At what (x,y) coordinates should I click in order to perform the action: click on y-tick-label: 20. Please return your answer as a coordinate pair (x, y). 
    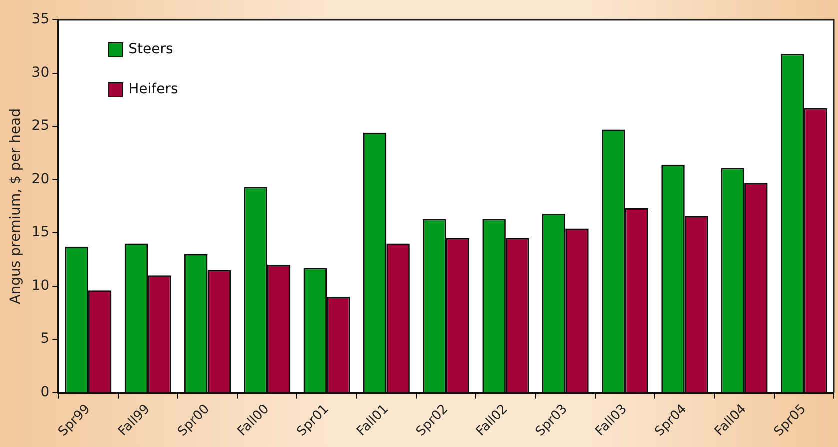
    Looking at the image, I should click on (41, 179).